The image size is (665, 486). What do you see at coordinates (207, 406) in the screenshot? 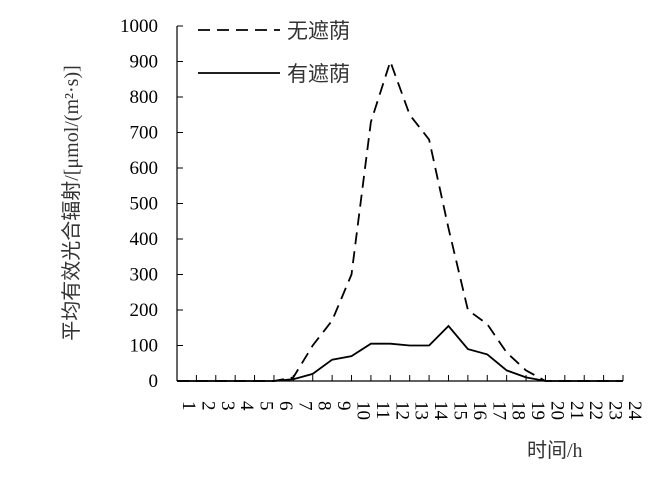
I see `x-tick-label: 2` at bounding box center [207, 406].